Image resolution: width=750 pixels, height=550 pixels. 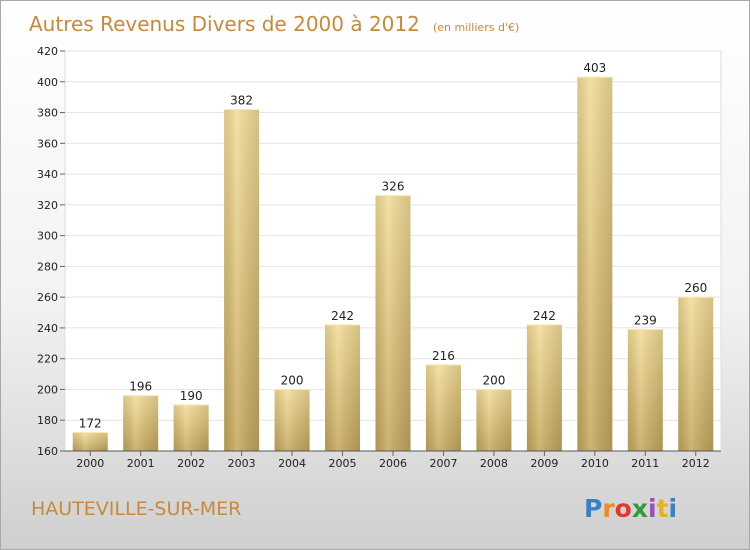 What do you see at coordinates (663, 508) in the screenshot?
I see `logo-letter-t: t` at bounding box center [663, 508].